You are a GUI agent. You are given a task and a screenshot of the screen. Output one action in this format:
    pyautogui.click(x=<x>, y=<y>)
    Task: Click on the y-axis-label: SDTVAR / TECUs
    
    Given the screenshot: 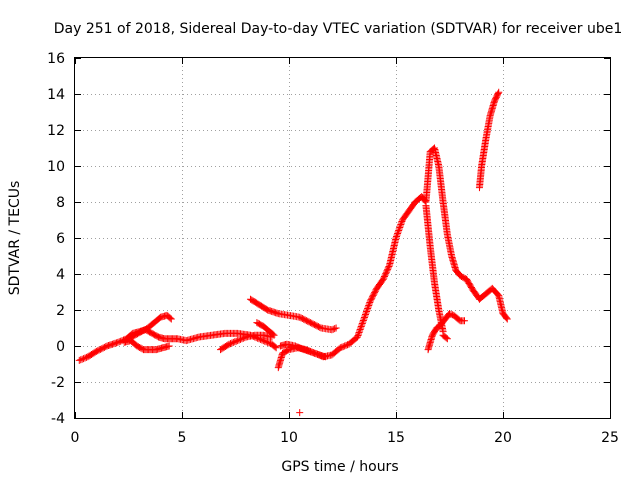 What is the action you would take?
    pyautogui.click(x=15, y=238)
    